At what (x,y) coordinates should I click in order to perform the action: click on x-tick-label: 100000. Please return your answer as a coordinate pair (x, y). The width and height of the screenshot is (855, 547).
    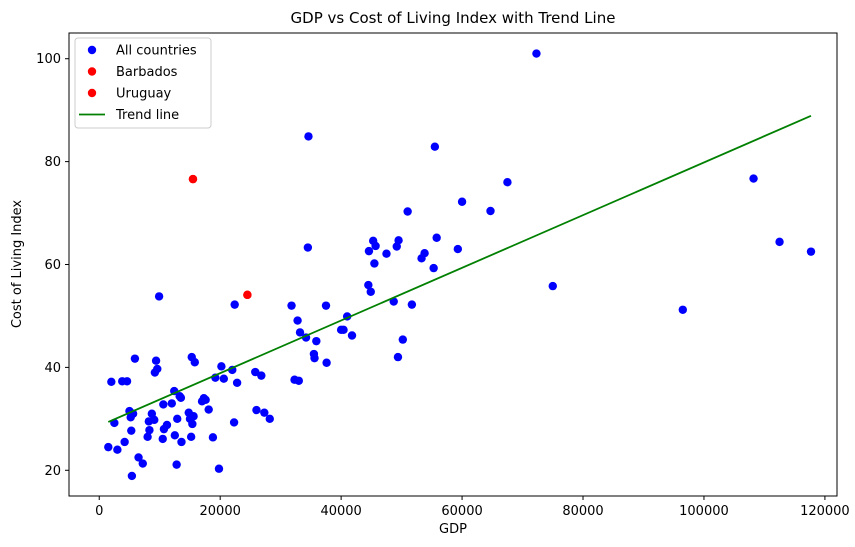
    Looking at the image, I should click on (704, 511).